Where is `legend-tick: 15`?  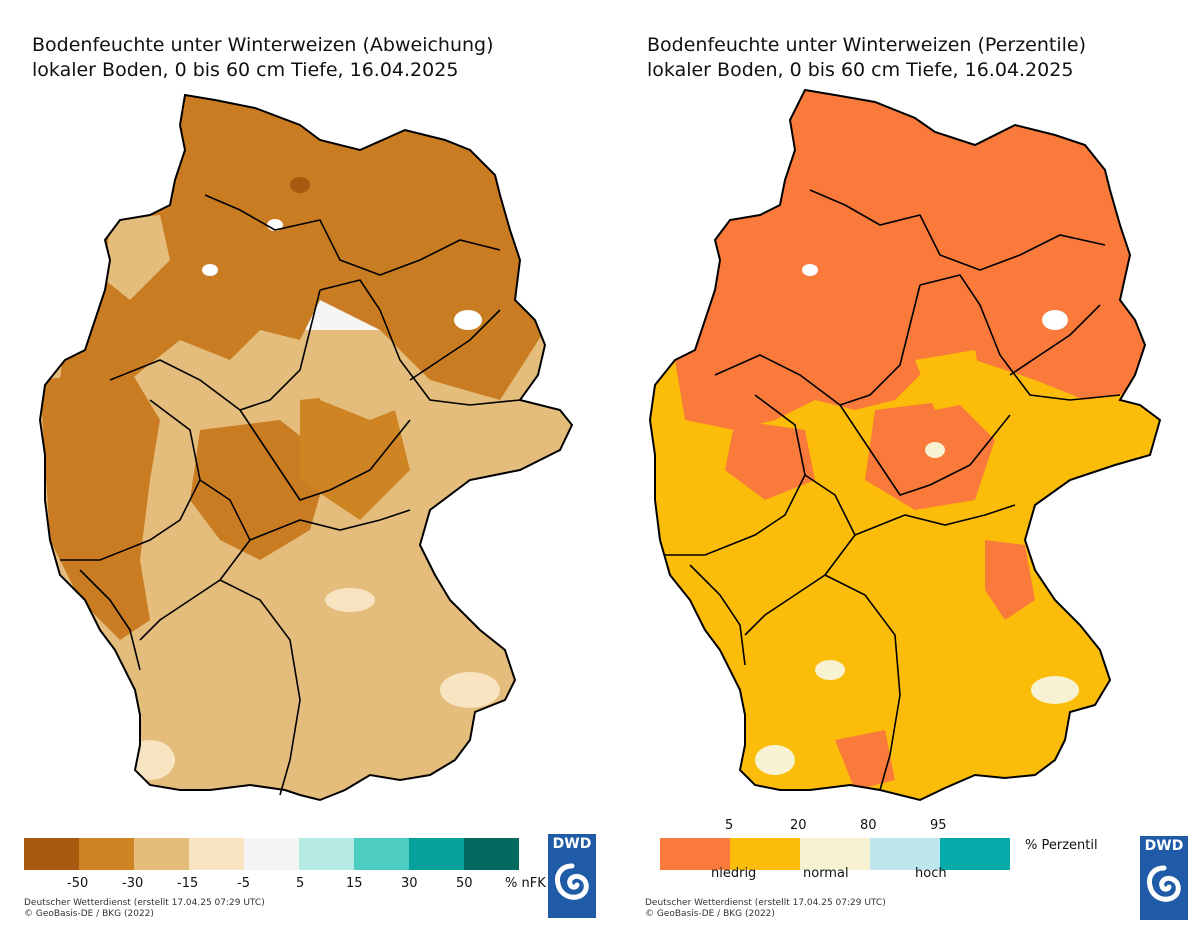
legend-tick: 15 is located at coordinates (354, 883).